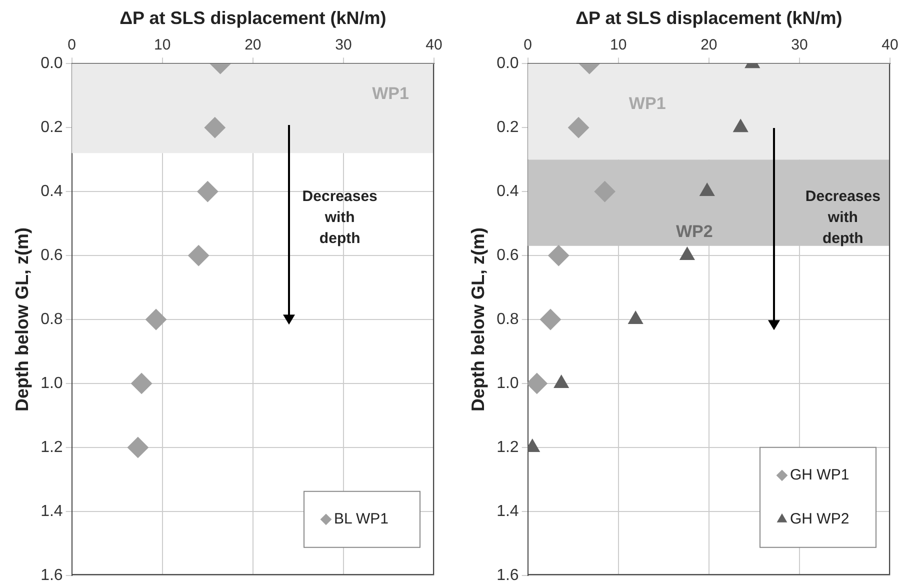  What do you see at coordinates (820, 519) in the screenshot?
I see `legend-label: GH WP2` at bounding box center [820, 519].